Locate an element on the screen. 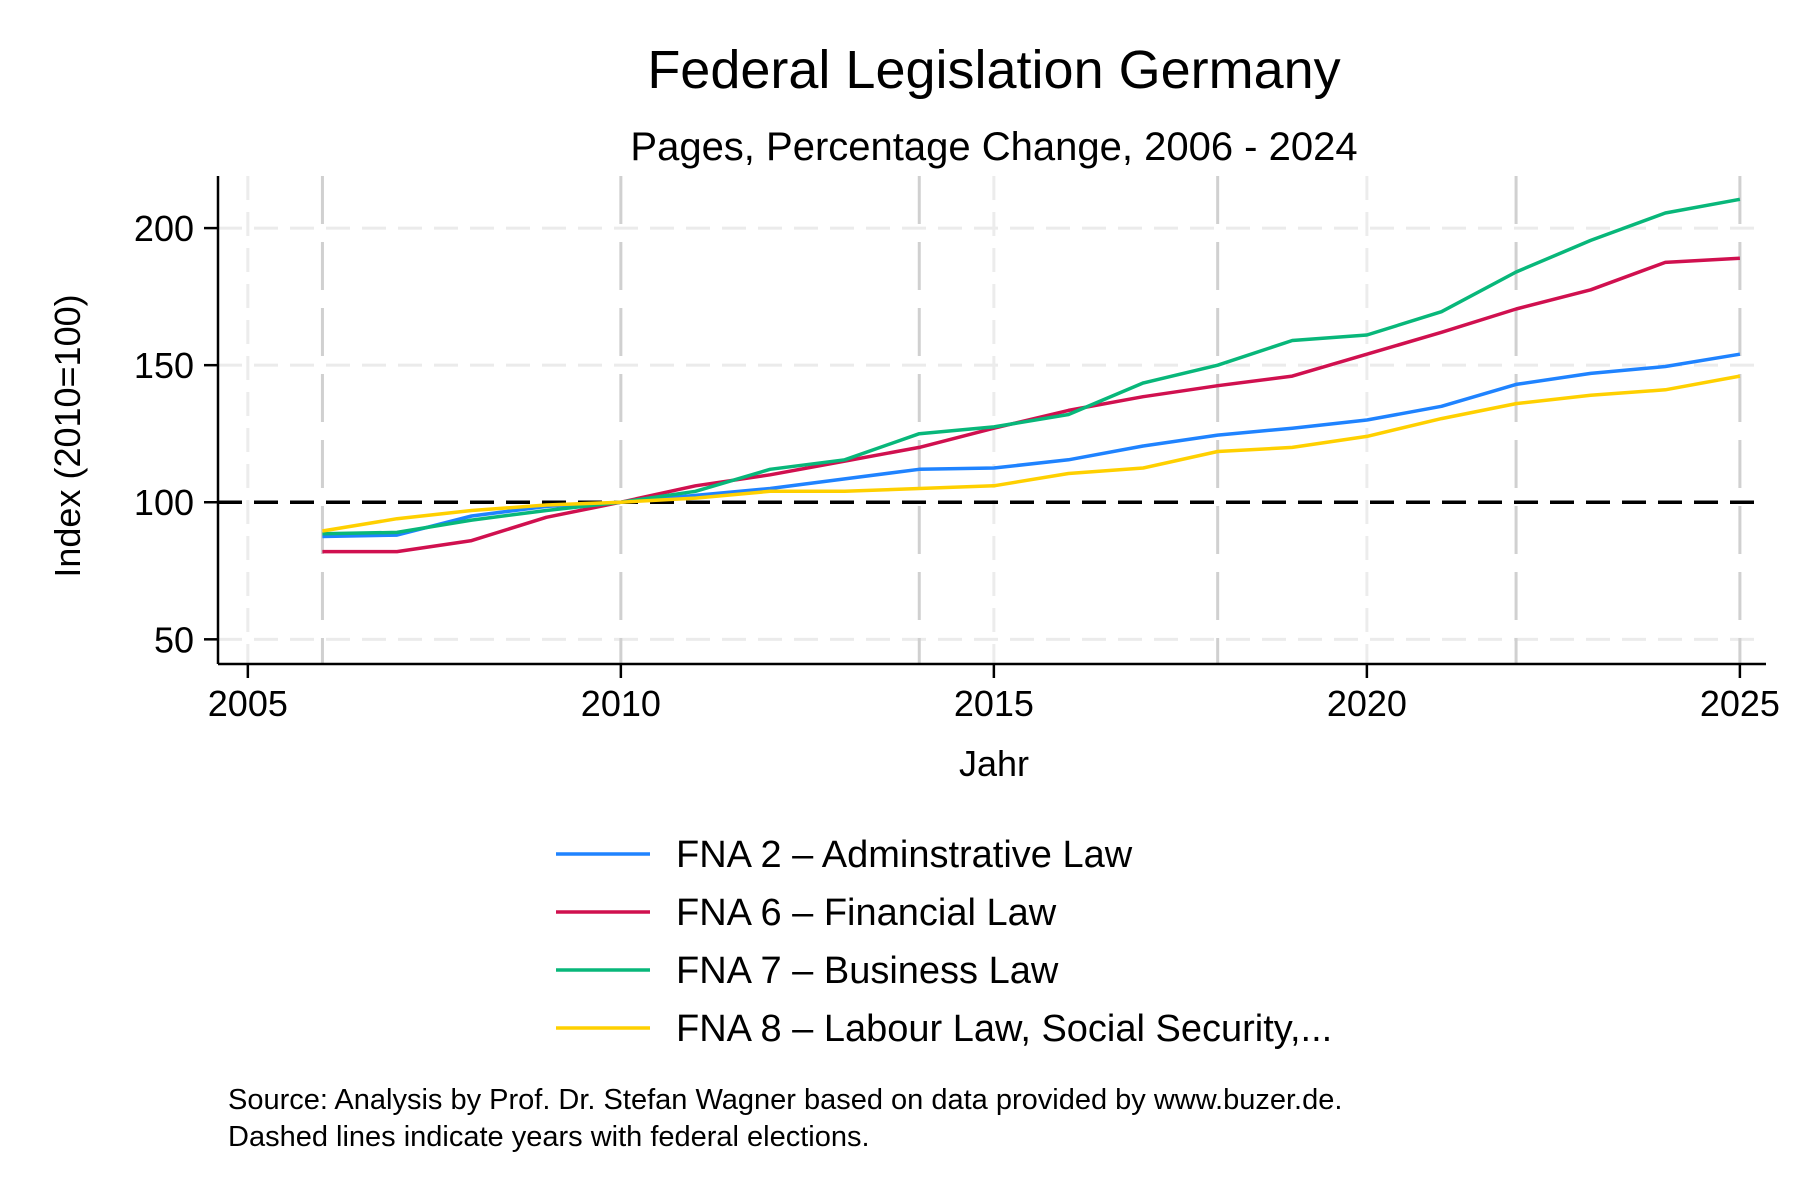 This screenshot has width=1800, height=1200. y-tick-label: 150 is located at coordinates (164, 365).